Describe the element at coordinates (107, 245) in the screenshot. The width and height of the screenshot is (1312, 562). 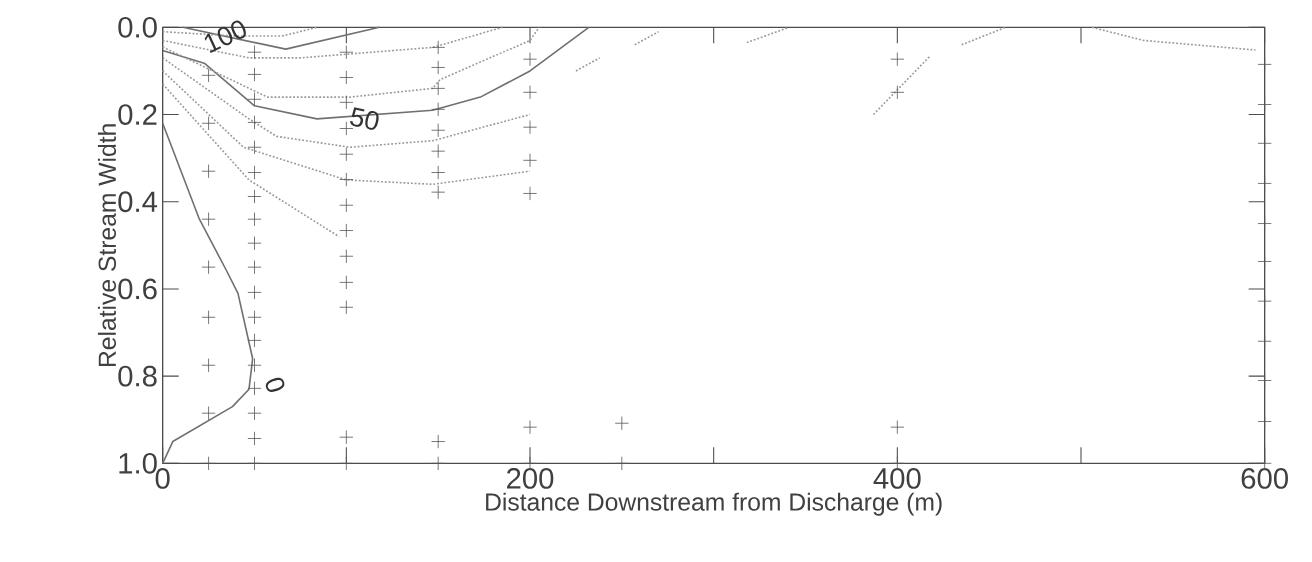
I see `y-axis-title: Relative Stream Width` at that location.